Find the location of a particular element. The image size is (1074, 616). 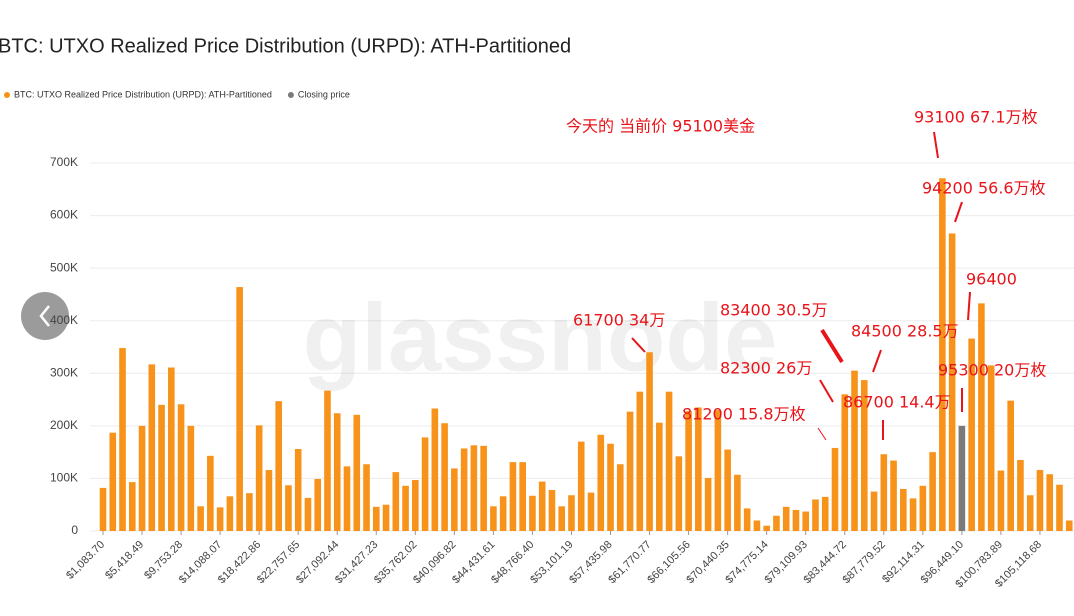

annotation: 84500 28.5万 is located at coordinates (905, 331).